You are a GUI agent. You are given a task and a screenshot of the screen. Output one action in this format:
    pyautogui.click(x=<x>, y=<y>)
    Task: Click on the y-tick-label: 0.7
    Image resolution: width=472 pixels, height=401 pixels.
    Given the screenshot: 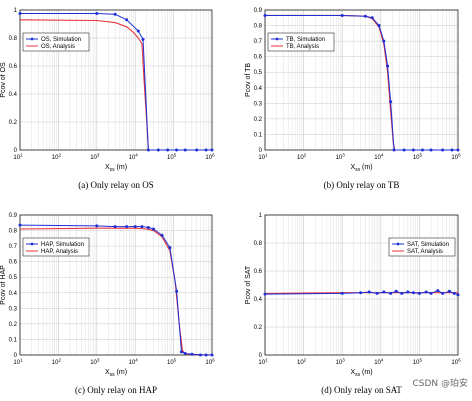 What is the action you would take?
    pyautogui.click(x=13, y=247)
    